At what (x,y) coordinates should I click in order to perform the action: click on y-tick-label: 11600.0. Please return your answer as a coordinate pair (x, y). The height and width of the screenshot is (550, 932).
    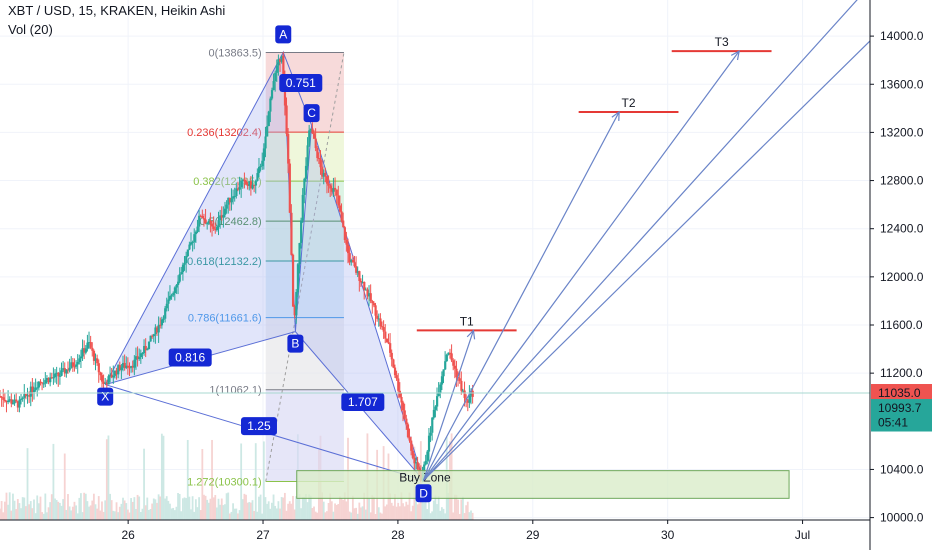
    Looking at the image, I should click on (901, 325).